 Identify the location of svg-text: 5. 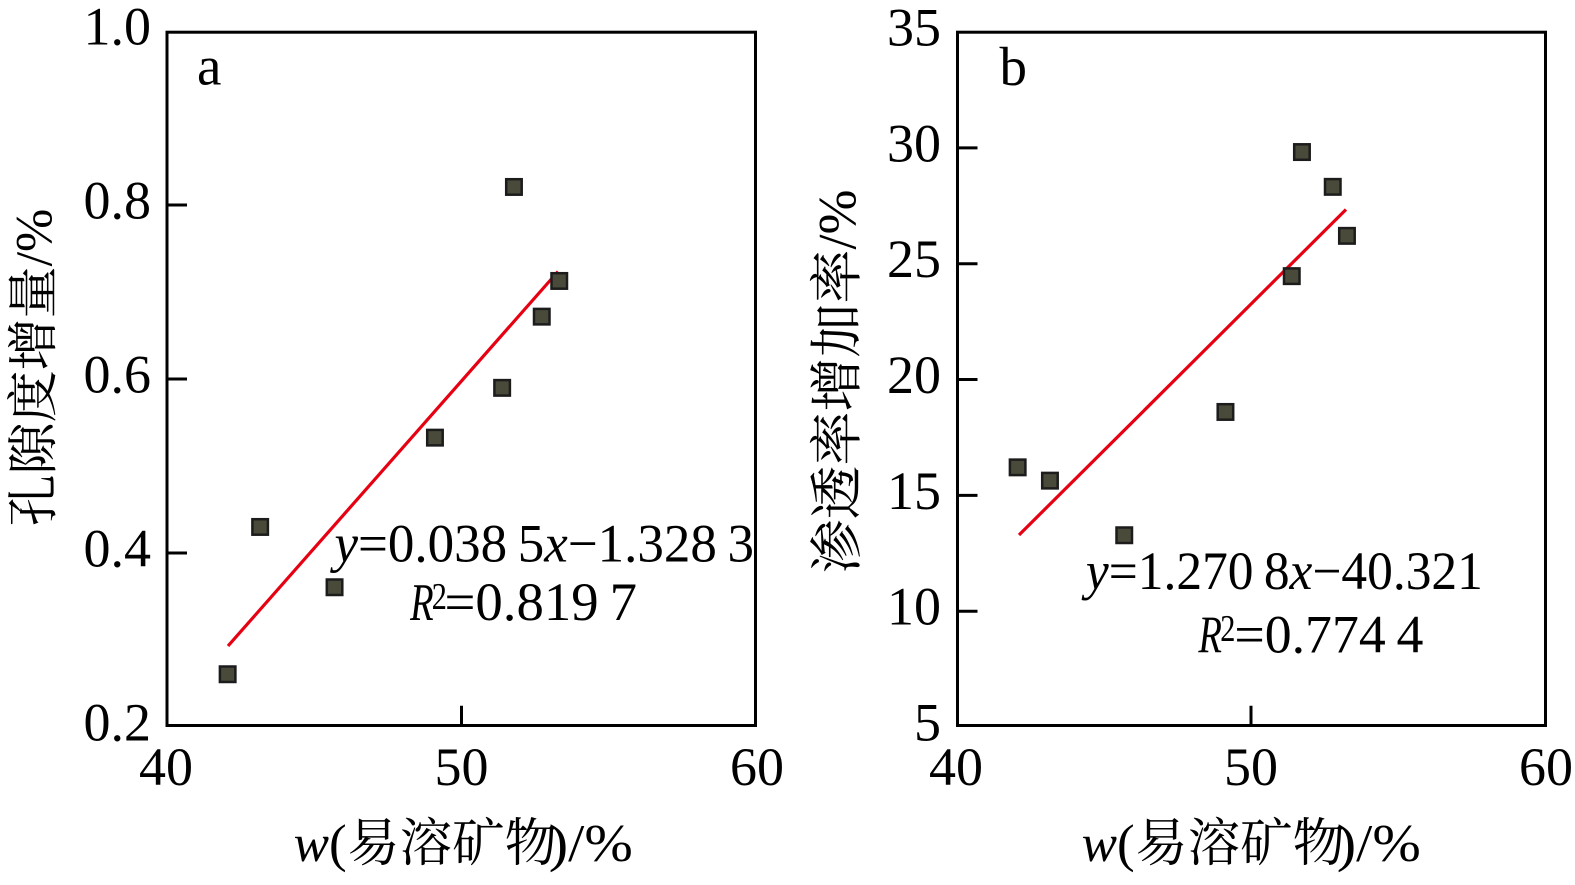
(927, 723).